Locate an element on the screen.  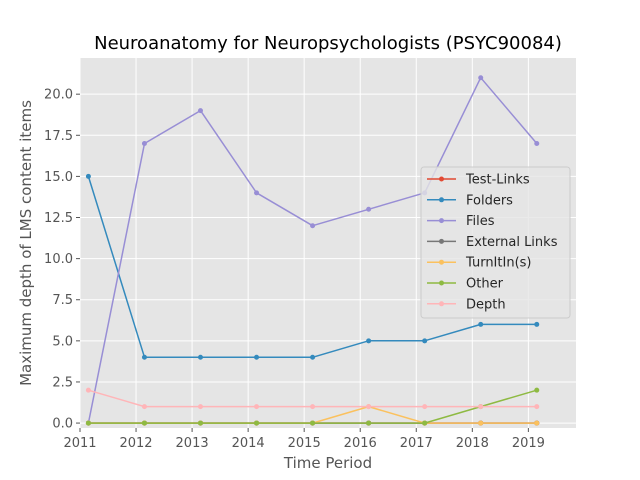
x-tick-label: 2018 is located at coordinates (472, 443).